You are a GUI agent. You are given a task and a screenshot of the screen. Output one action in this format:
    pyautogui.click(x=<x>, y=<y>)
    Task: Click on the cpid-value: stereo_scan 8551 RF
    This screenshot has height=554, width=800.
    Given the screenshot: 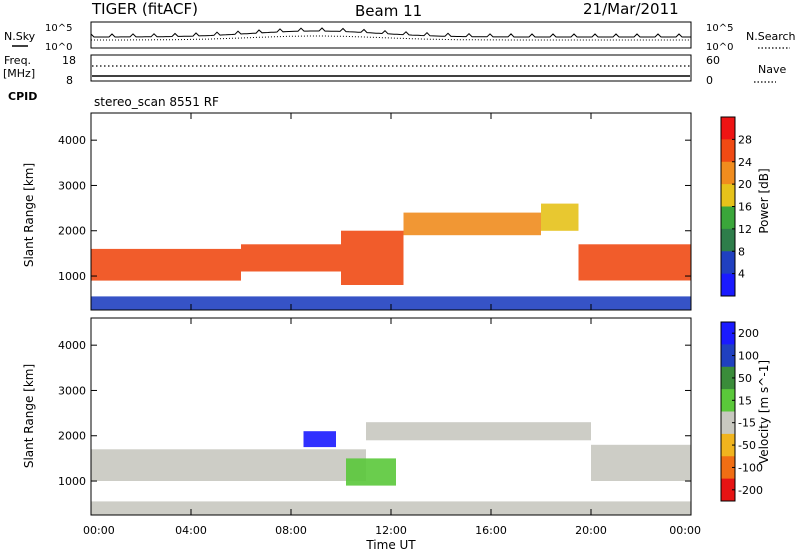 What is the action you would take?
    pyautogui.click(x=156, y=102)
    